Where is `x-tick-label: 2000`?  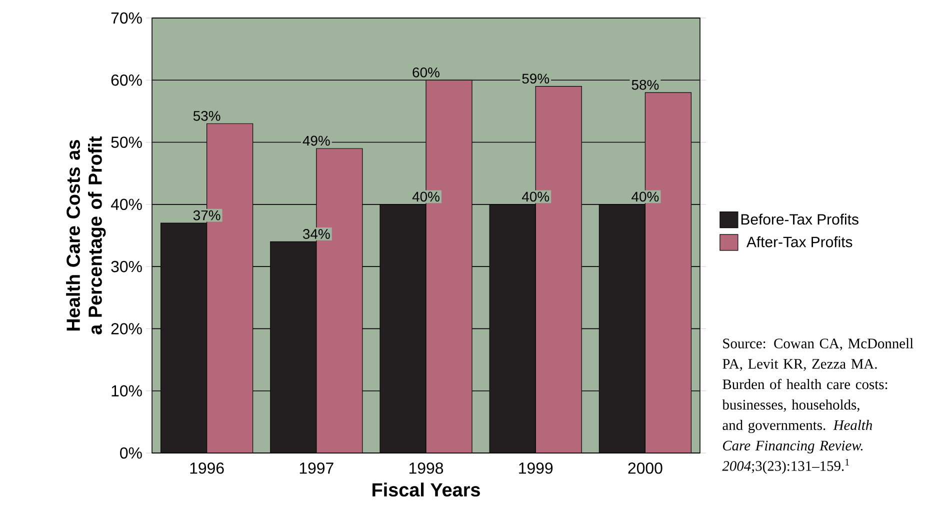
x-tick-label: 2000 is located at coordinates (645, 468).